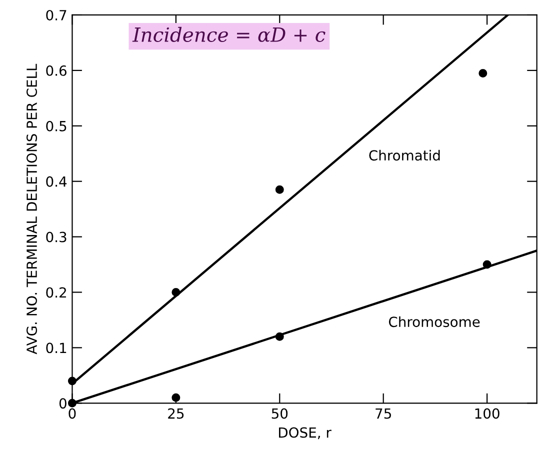  What do you see at coordinates (383, 413) in the screenshot?
I see `x-tick-label: 75` at bounding box center [383, 413].